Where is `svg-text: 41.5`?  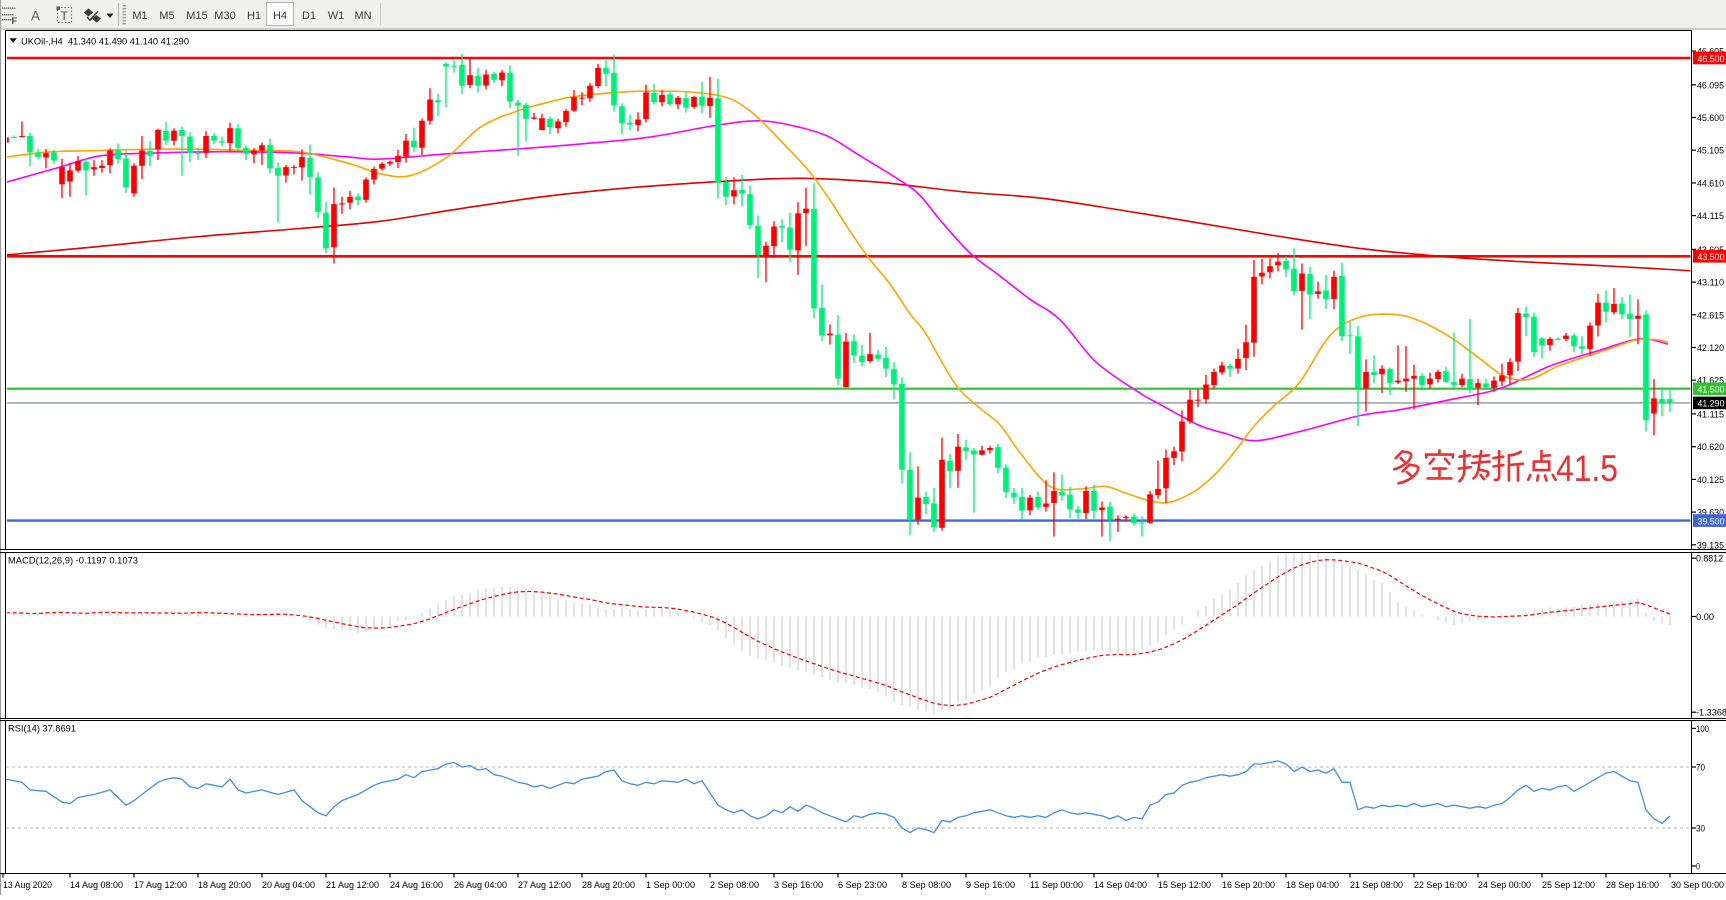 svg-text: 41.5 is located at coordinates (1587, 468).